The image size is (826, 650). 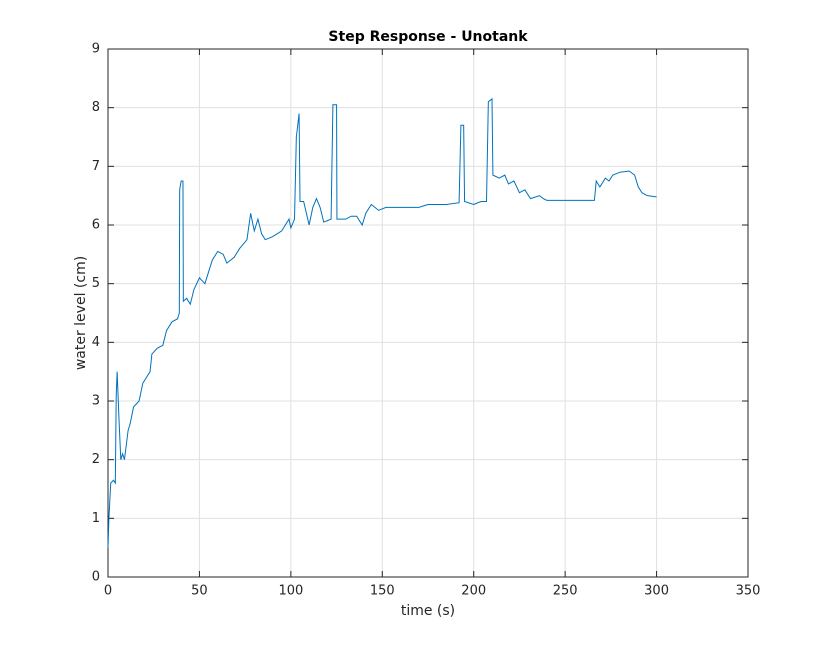 What do you see at coordinates (96, 225) in the screenshot?
I see `y-tick-label: 6` at bounding box center [96, 225].